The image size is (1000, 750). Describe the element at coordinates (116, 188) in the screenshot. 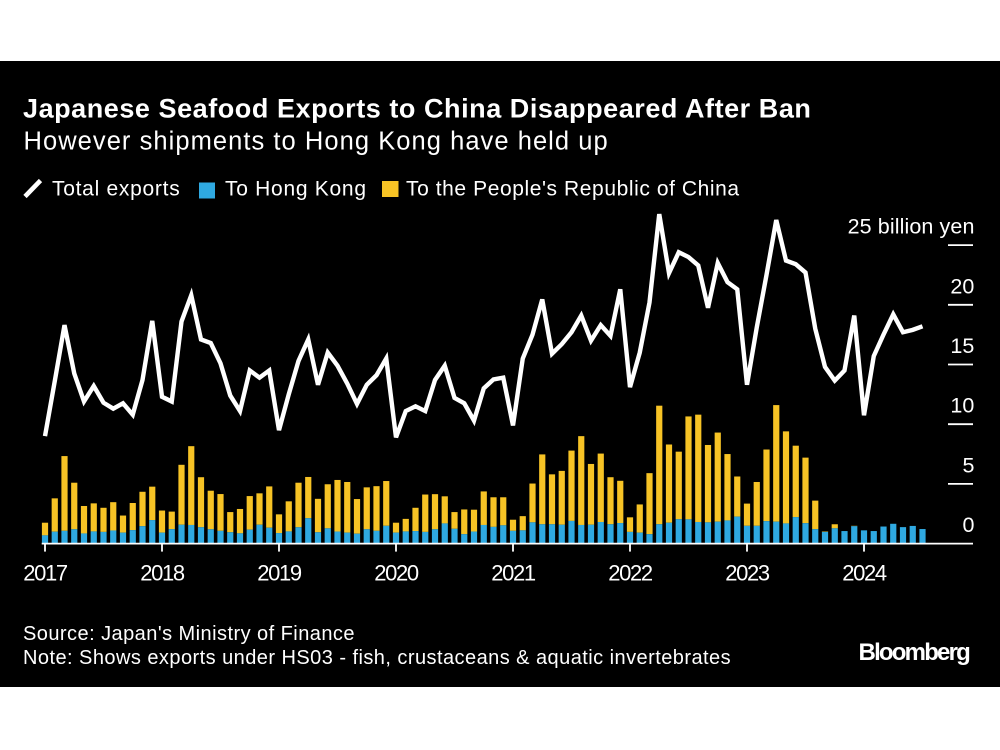

I see `svg-text: Total exports` at that location.